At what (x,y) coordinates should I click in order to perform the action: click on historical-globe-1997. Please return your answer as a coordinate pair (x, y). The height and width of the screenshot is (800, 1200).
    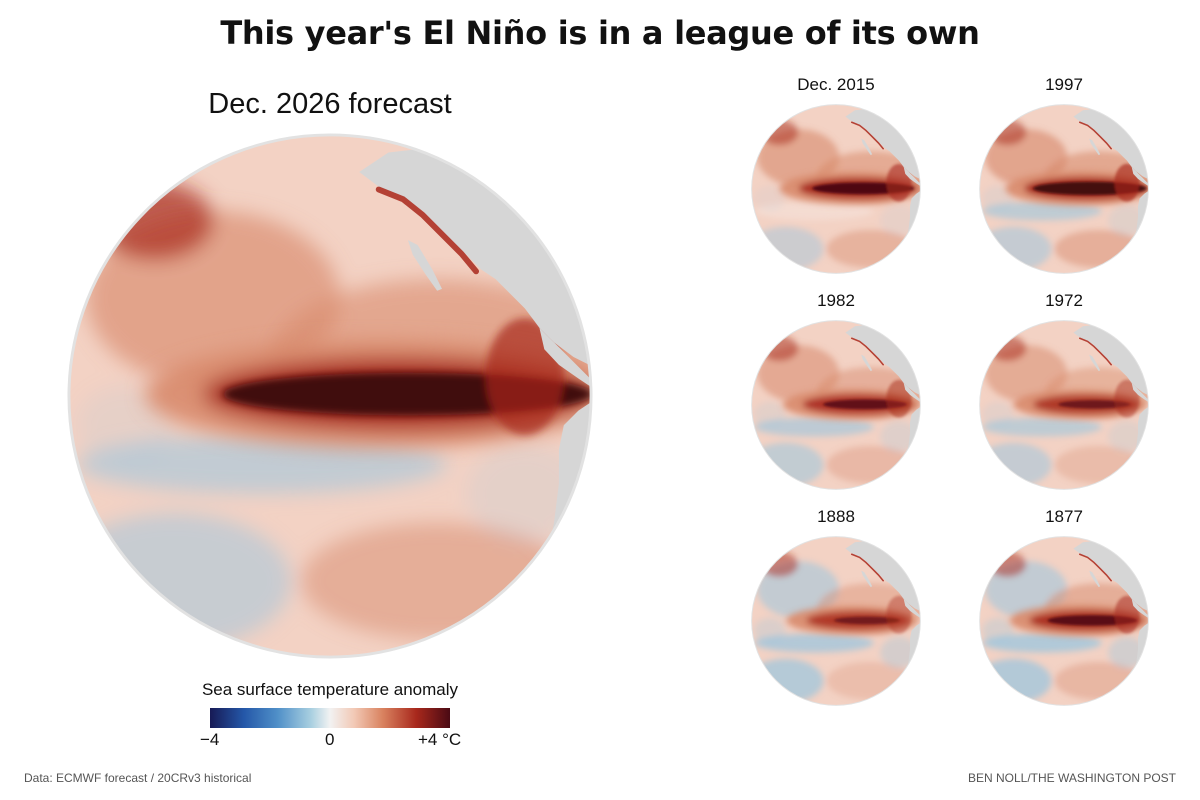
    Looking at the image, I should click on (1064, 189).